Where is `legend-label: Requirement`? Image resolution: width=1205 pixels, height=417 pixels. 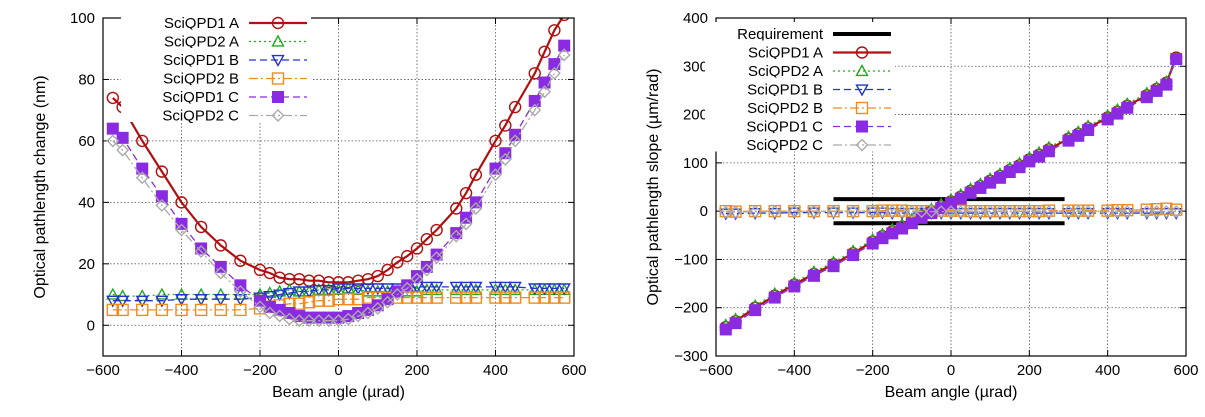
legend-label: Requirement is located at coordinates (780, 34).